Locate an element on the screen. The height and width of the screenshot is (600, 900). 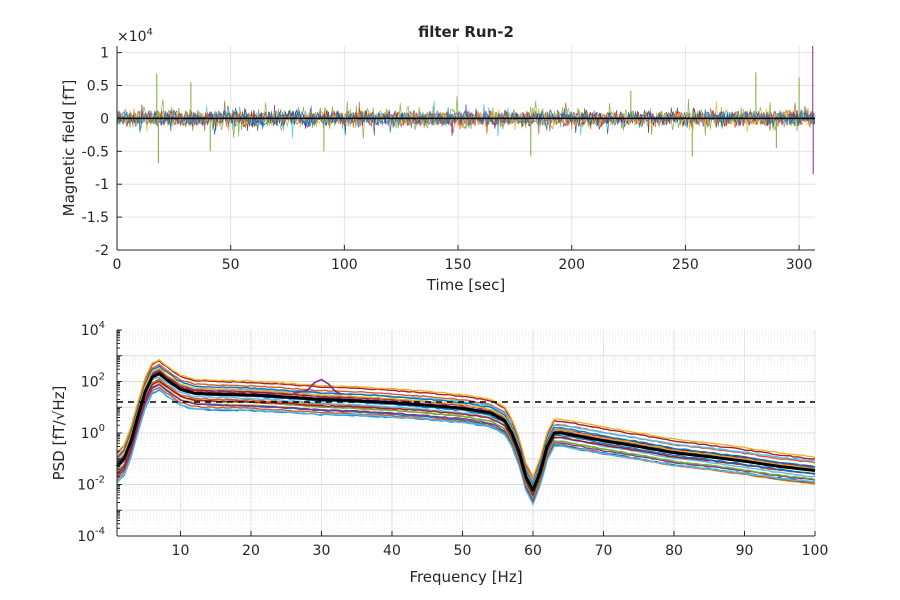
time-y-tick-label: -1 is located at coordinates (102, 185).